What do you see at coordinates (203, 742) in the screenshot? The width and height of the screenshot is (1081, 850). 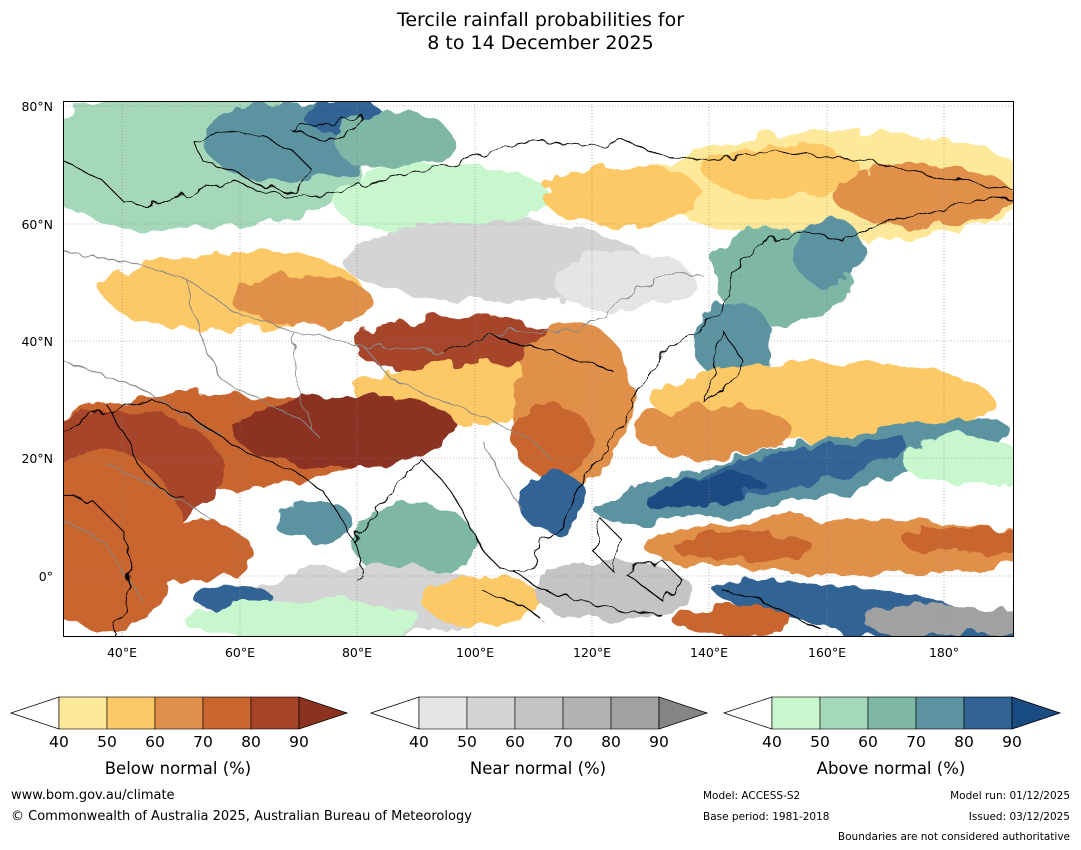 I see `below-tick: 70` at bounding box center [203, 742].